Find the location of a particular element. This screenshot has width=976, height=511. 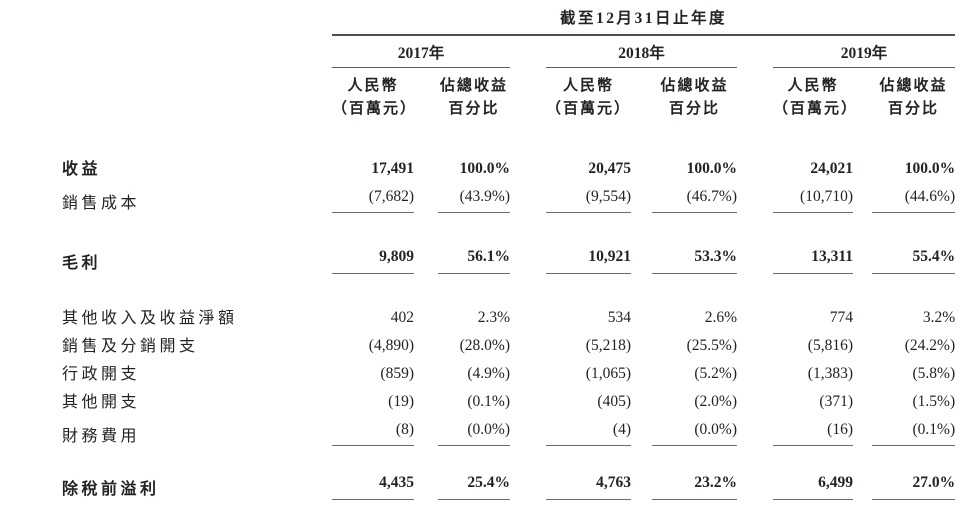

value-cell: 2.3% is located at coordinates (493, 318).